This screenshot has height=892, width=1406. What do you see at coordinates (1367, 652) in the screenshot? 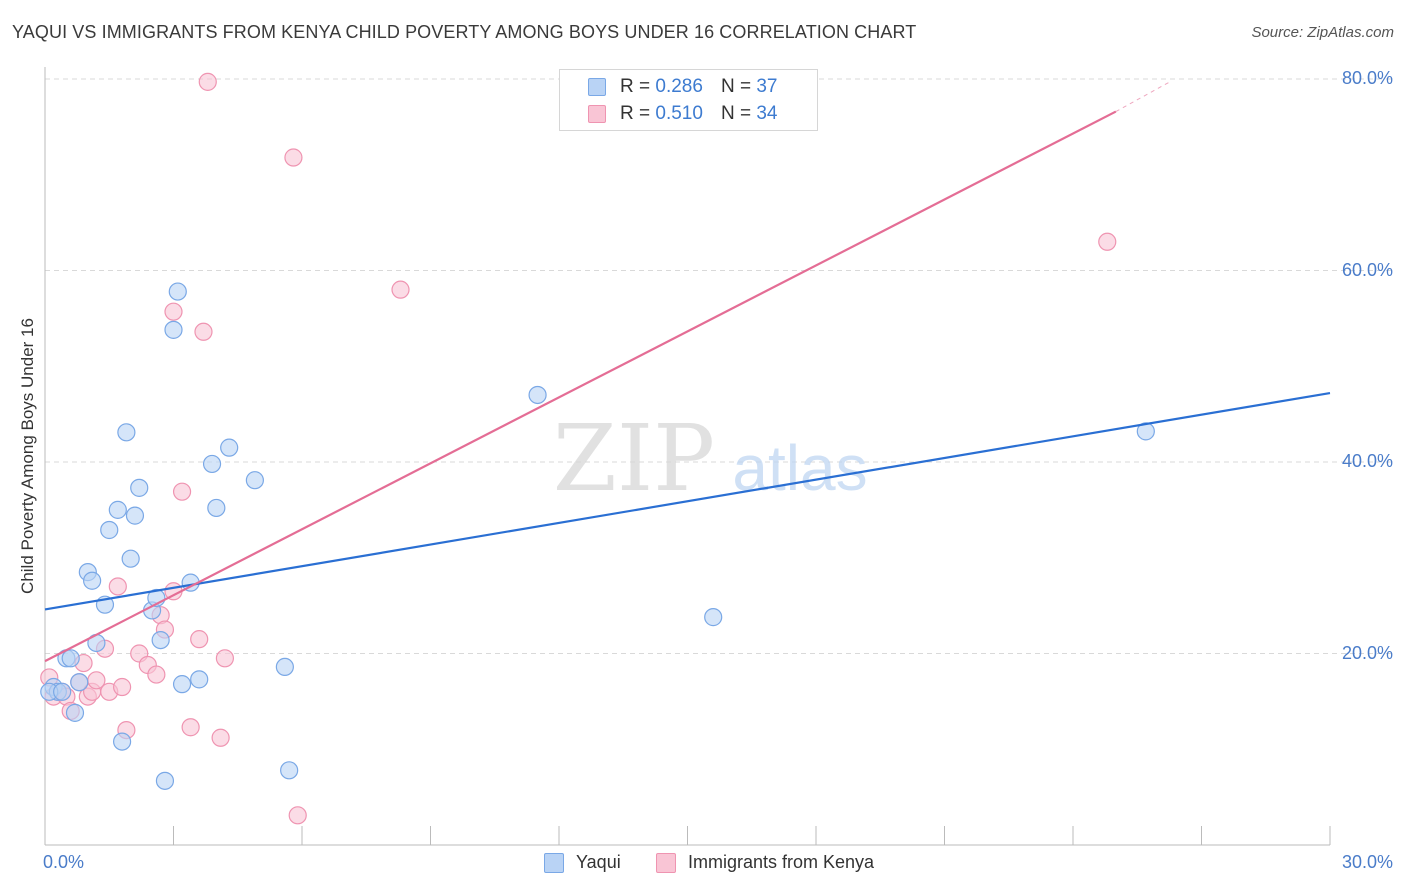
I see `y-tick-label: 20.0%` at bounding box center [1367, 652].